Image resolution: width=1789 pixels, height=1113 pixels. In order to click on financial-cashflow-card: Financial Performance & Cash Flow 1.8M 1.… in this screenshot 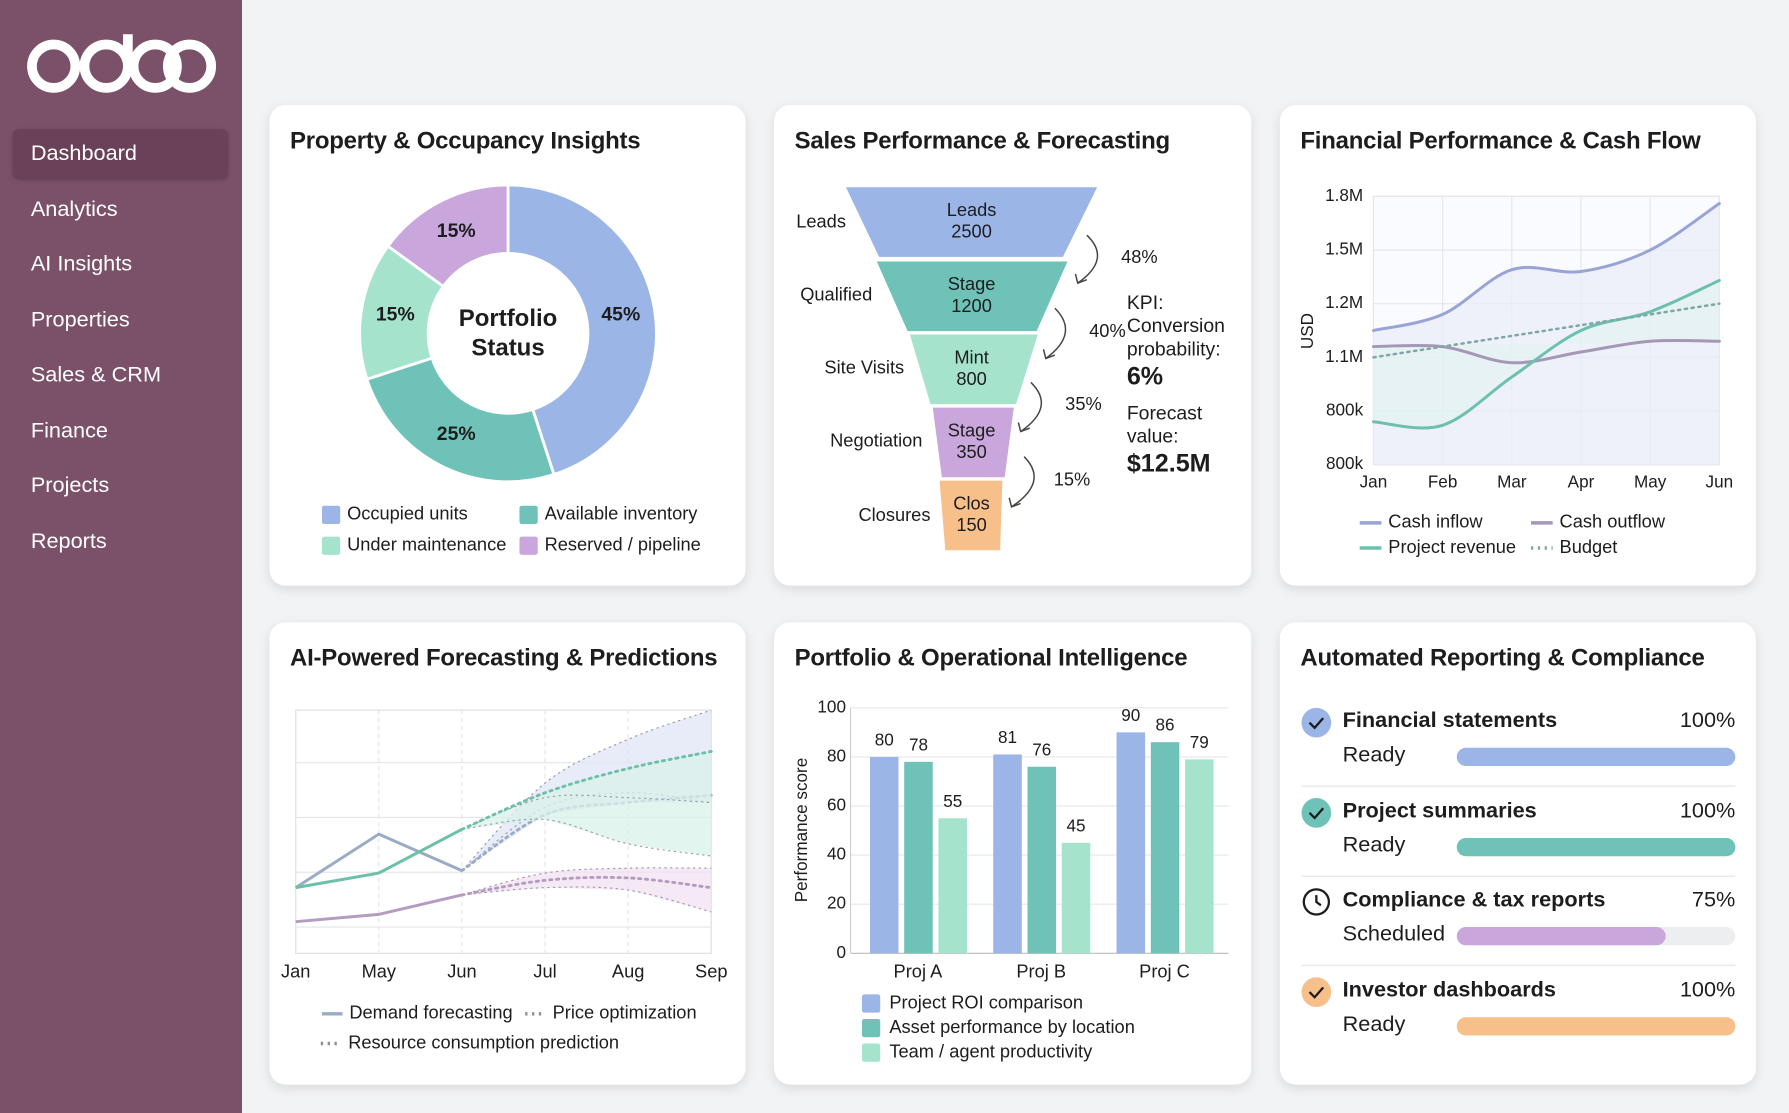, I will do `click(1517, 345)`.